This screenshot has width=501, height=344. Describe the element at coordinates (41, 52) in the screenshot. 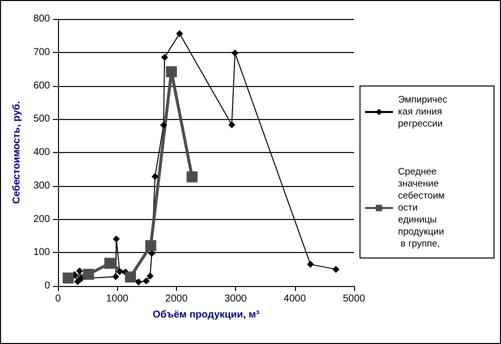

I see `y-tick-label: 700` at that location.